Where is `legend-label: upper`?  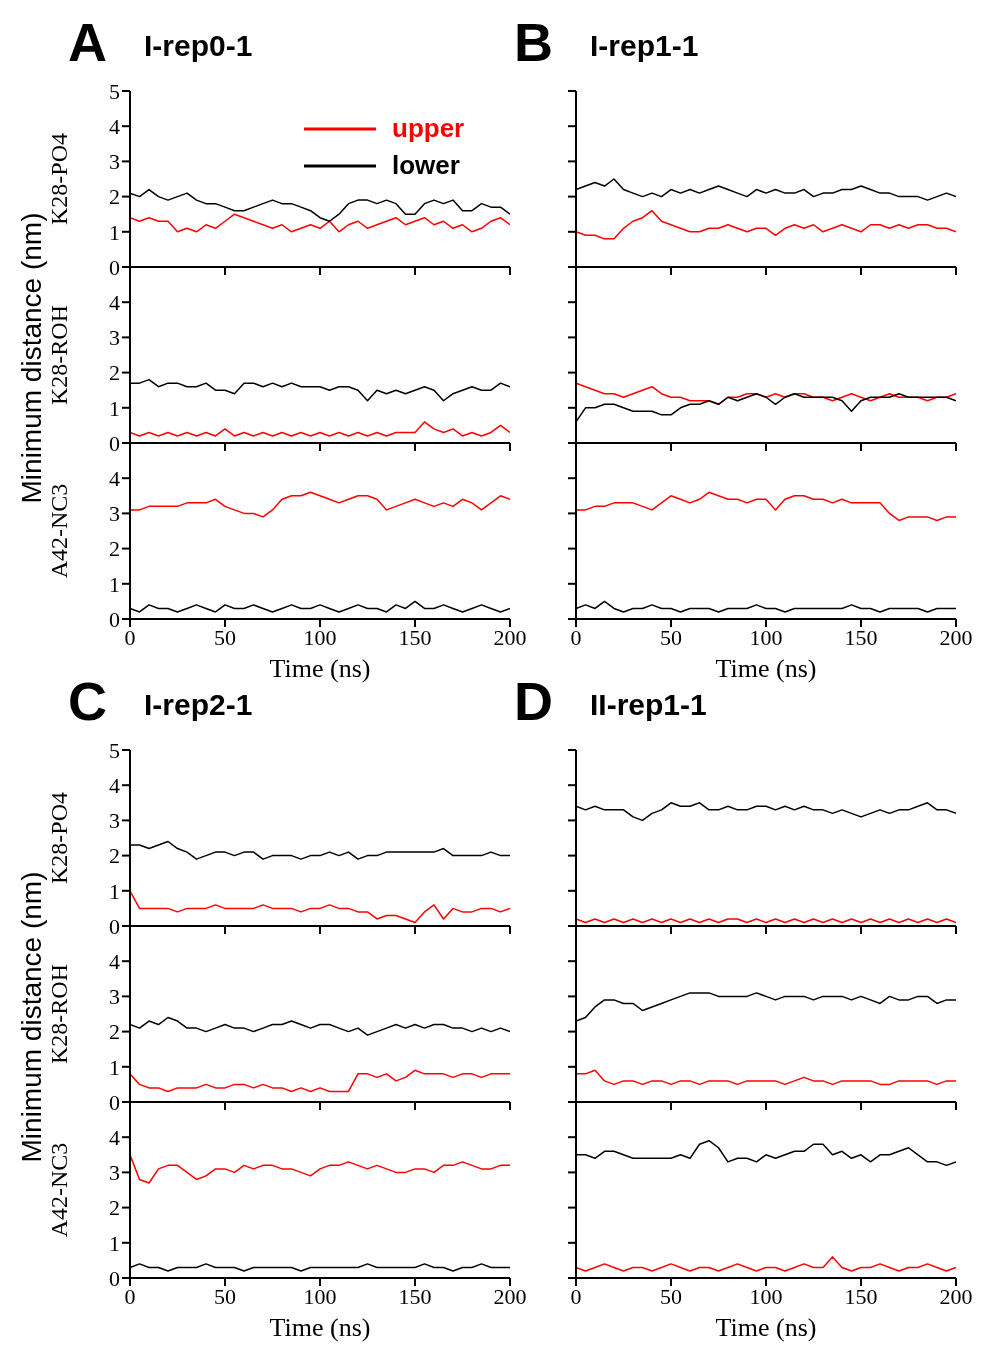
legend-label: upper is located at coordinates (429, 128).